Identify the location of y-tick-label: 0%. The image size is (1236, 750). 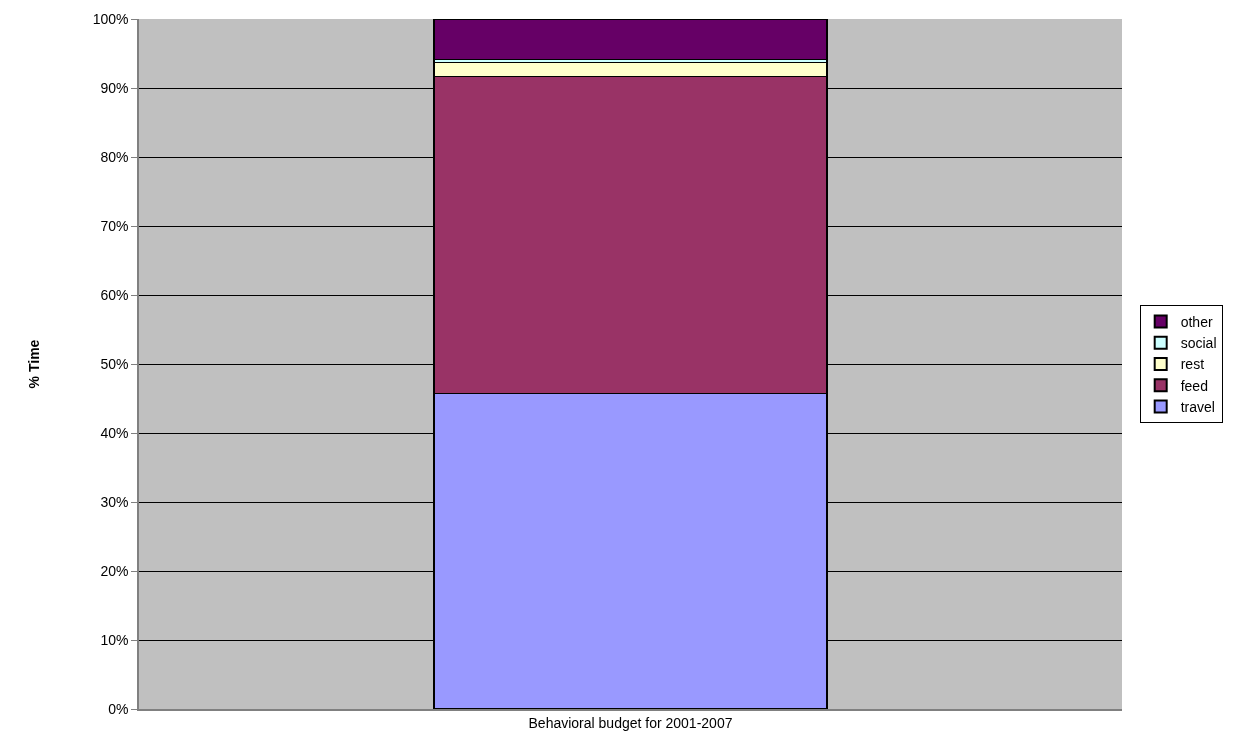
(118, 708).